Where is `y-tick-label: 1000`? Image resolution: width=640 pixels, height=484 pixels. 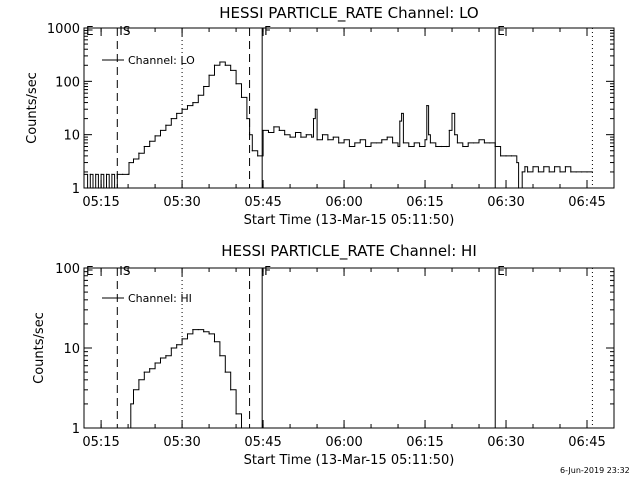 y-tick-label: 1000 is located at coordinates (63, 29).